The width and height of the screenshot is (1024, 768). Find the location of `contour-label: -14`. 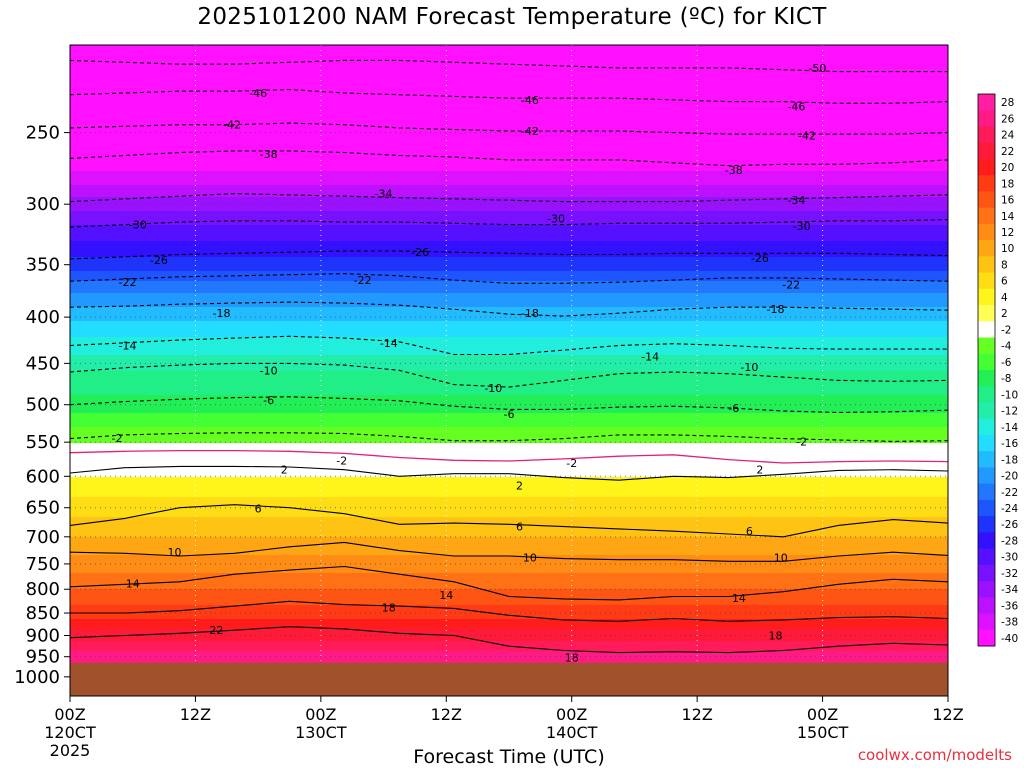

contour-label: -14 is located at coordinates (389, 343).